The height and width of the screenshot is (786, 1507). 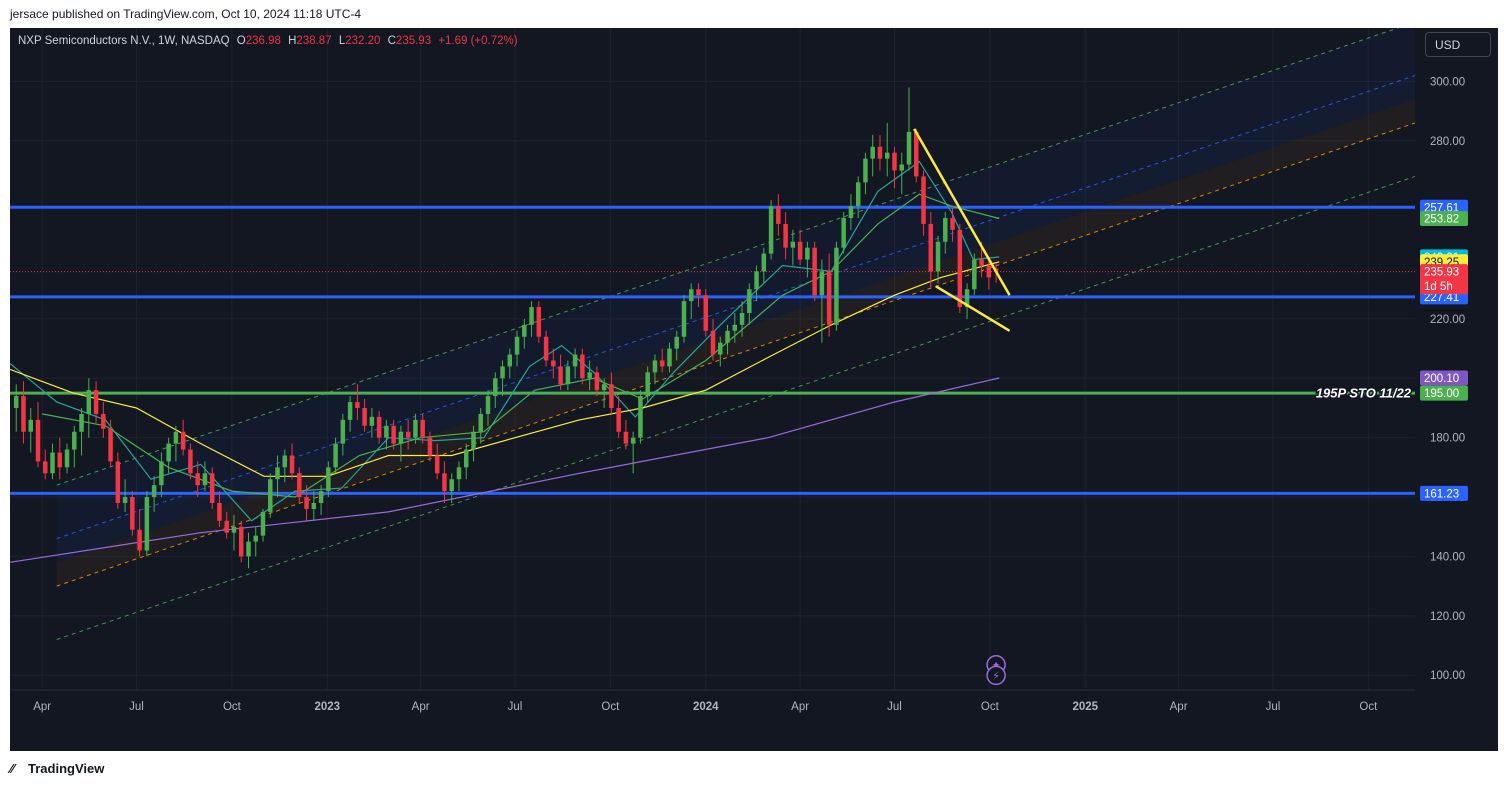 I want to click on symbol-name: NXP Semiconductors N.V., 1W, NASDAQ, so click(x=124, y=41).